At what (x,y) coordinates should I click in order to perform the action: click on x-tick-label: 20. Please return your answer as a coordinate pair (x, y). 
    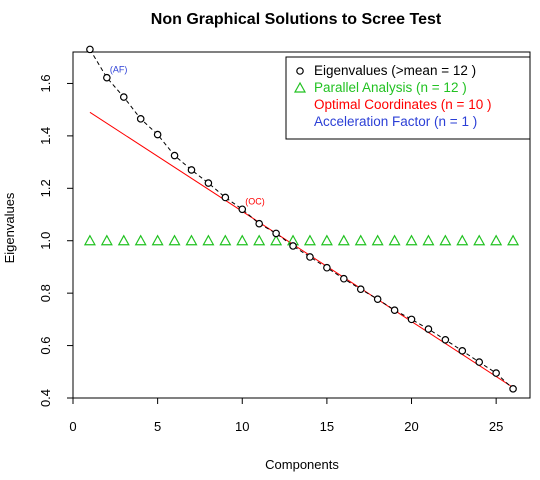
    Looking at the image, I should click on (411, 426).